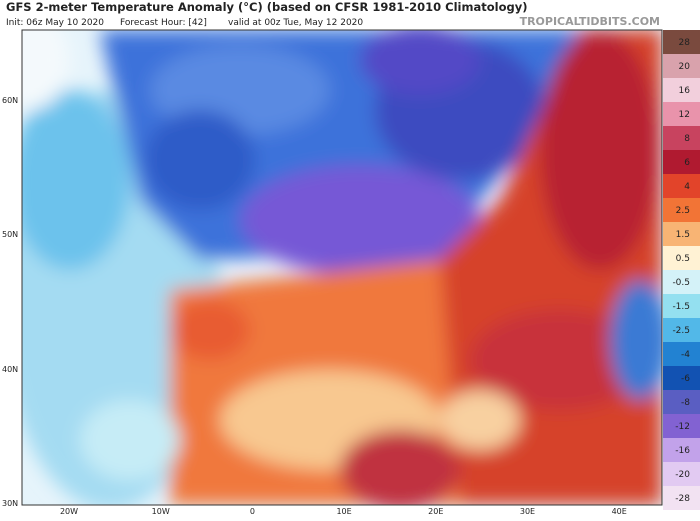  I want to click on colorbar-label: -20, so click(682, 475).